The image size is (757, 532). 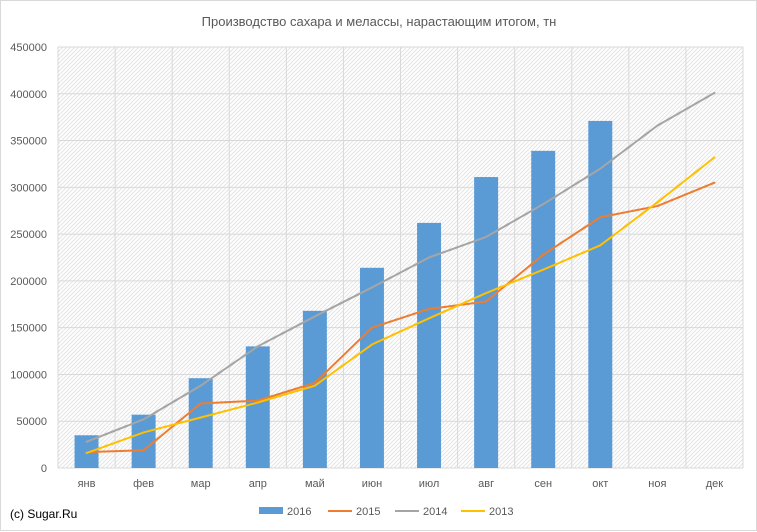 What do you see at coordinates (429, 484) in the screenshot?
I see `x-tick-label: июл` at bounding box center [429, 484].